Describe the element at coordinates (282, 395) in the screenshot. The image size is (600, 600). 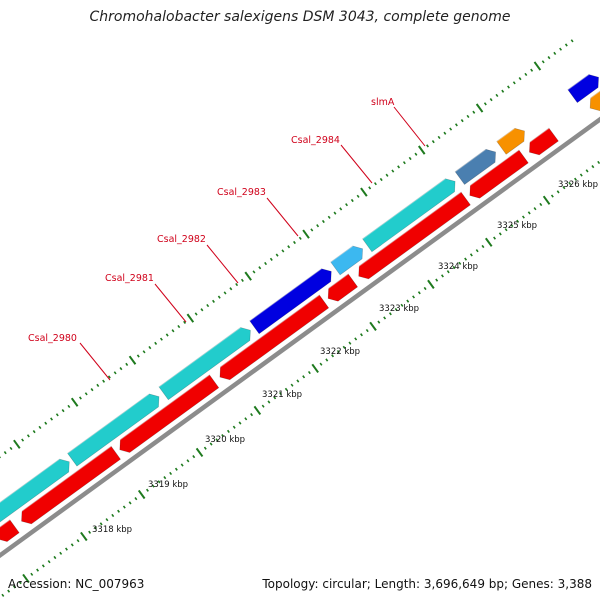
I see `scale-label-3321: 3321 kbp` at that location.